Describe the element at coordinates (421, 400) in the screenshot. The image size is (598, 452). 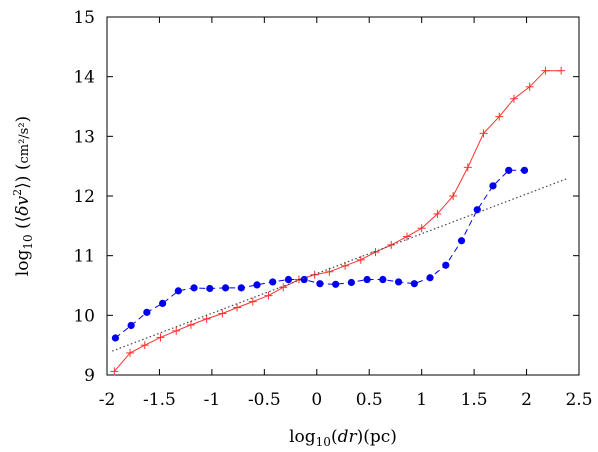
I see `x-tick-label: 1` at that location.